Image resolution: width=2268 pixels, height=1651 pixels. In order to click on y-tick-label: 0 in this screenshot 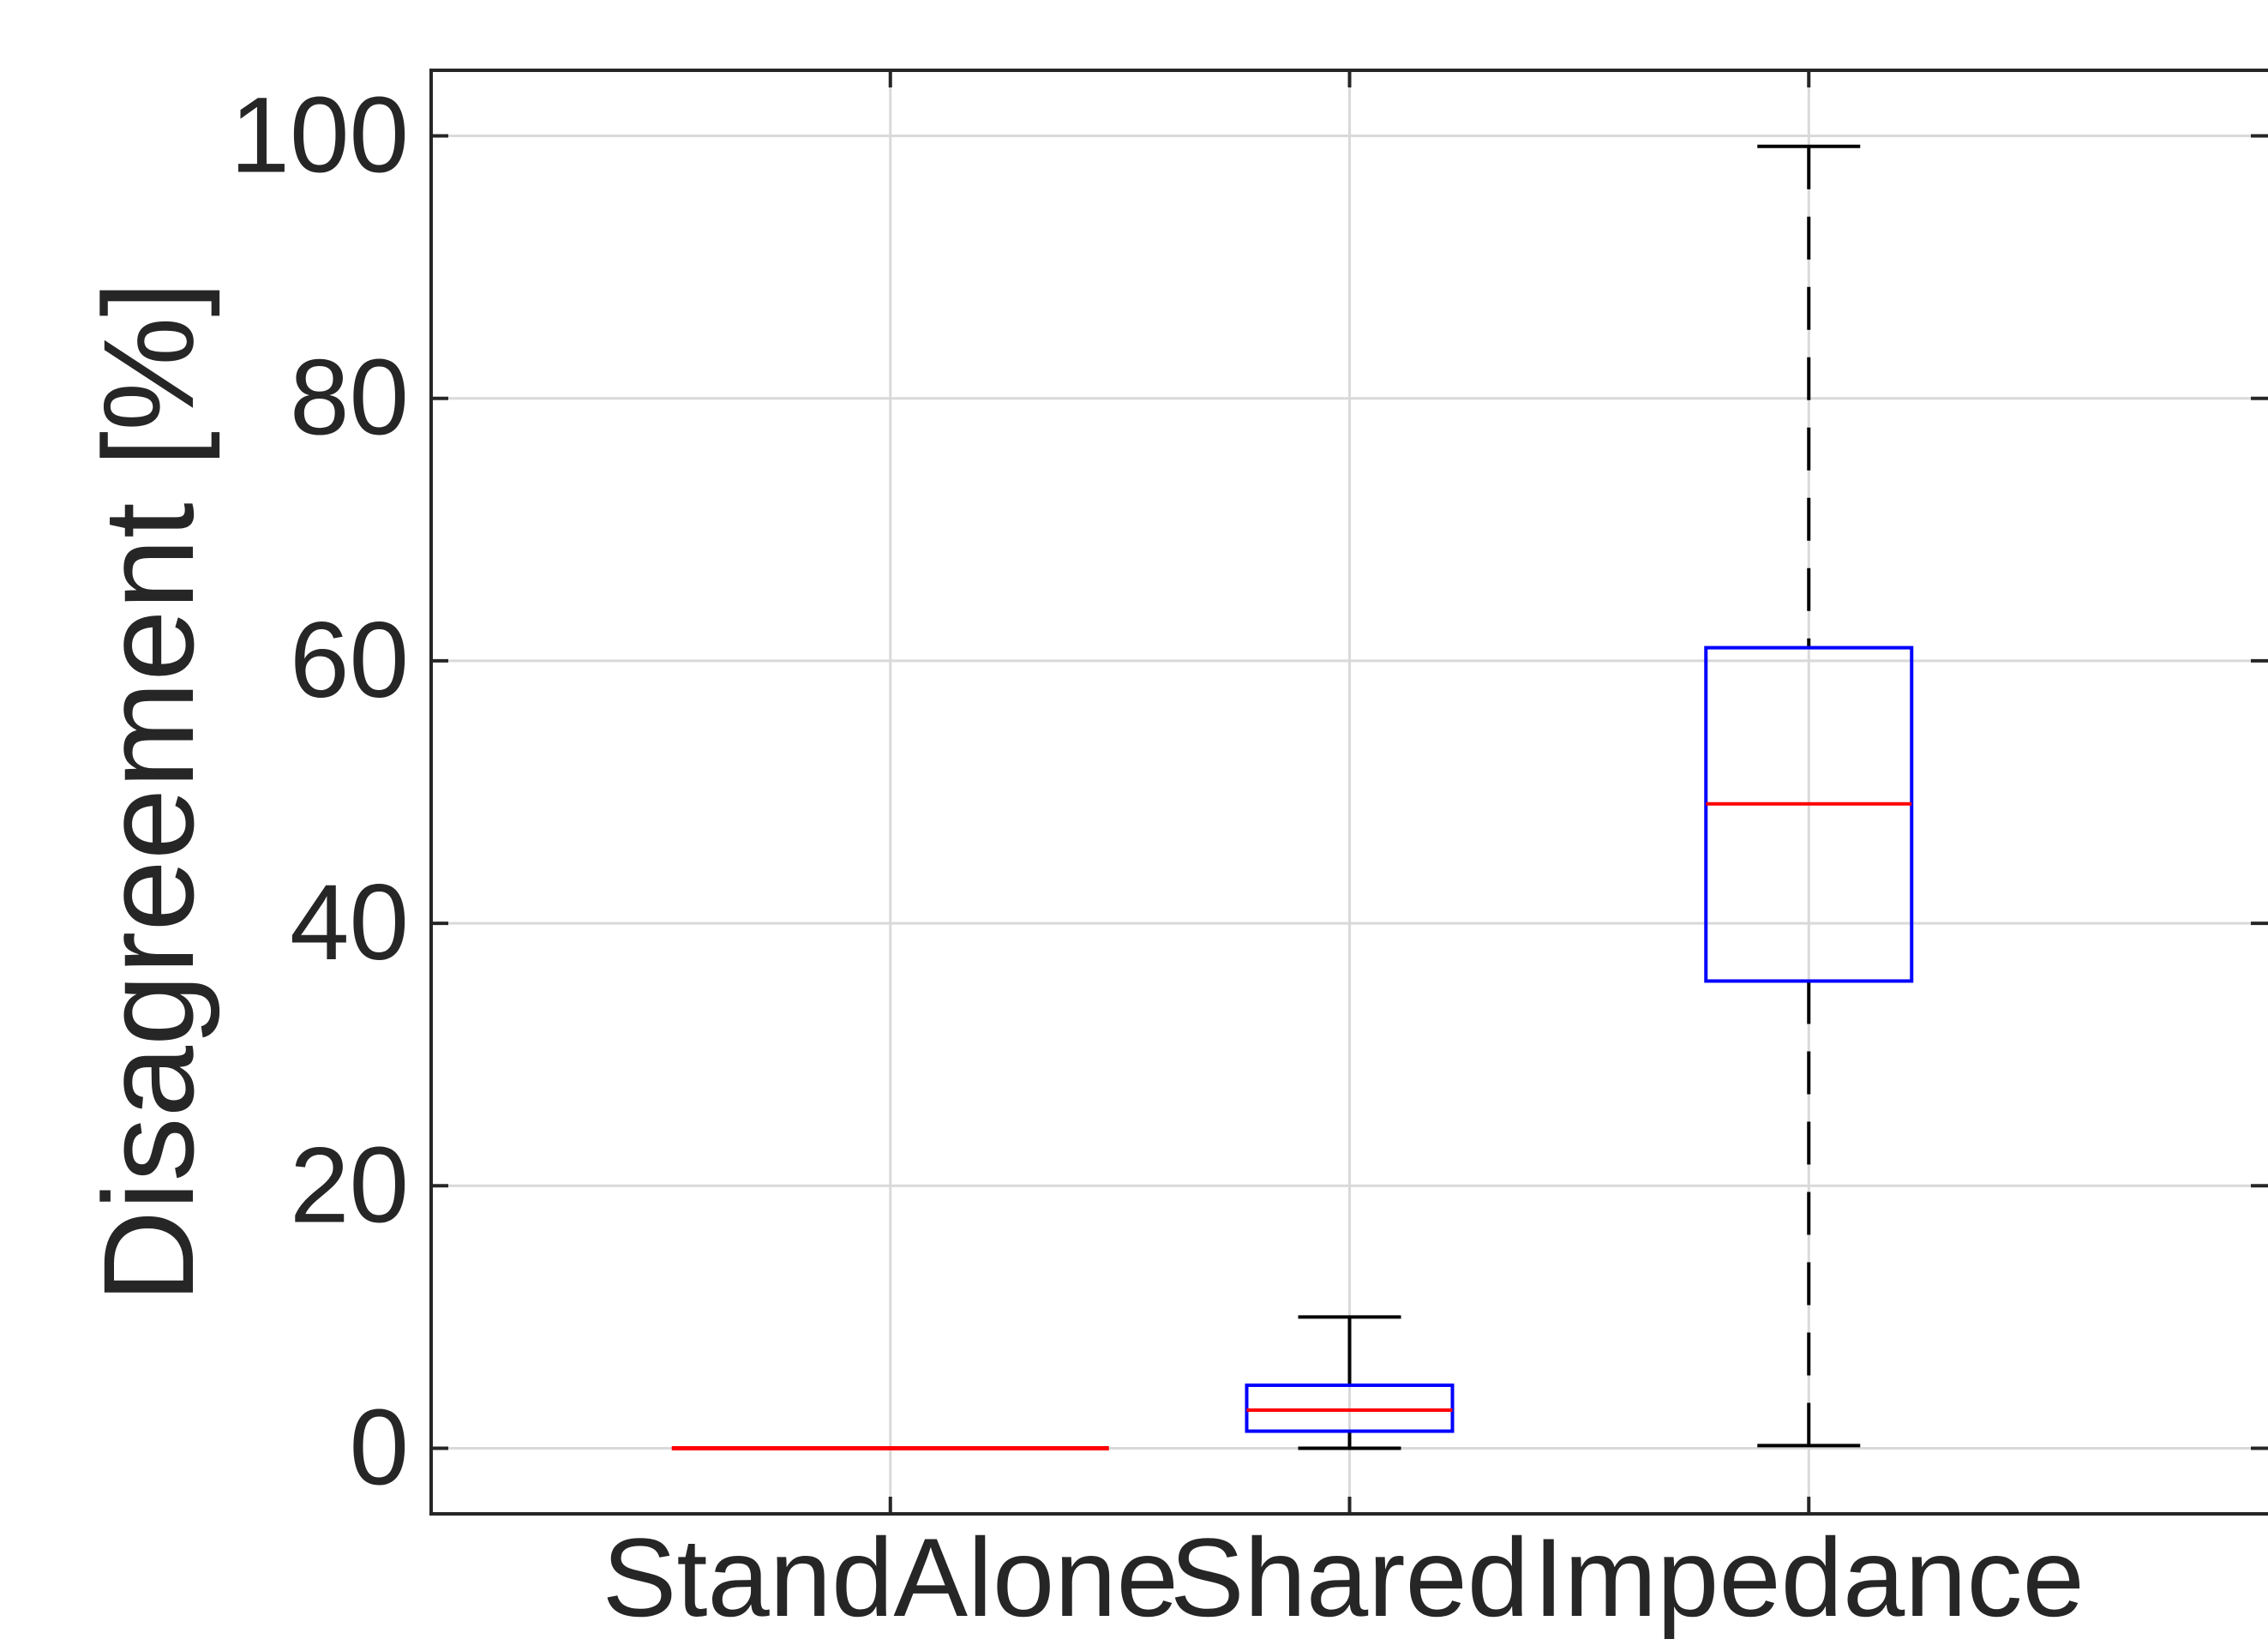, I will do `click(379, 1447)`.